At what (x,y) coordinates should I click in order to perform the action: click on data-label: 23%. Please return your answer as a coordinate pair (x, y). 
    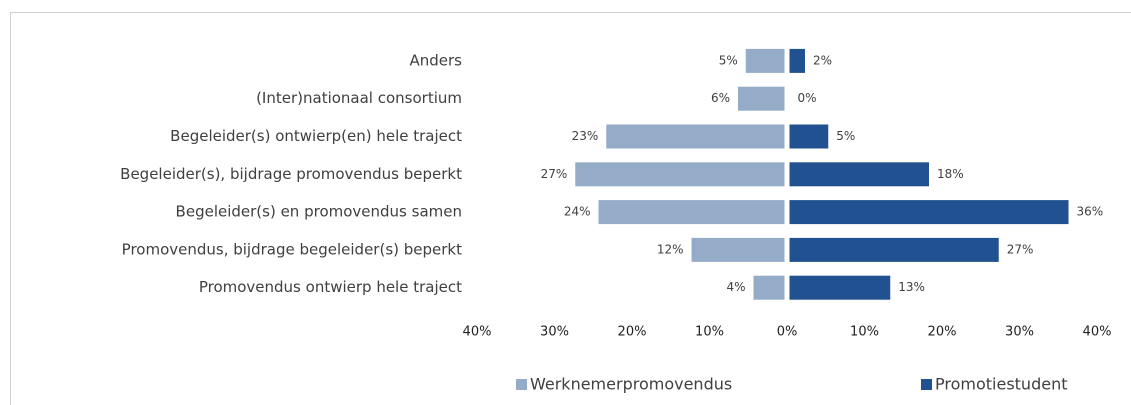
    Looking at the image, I should click on (585, 136).